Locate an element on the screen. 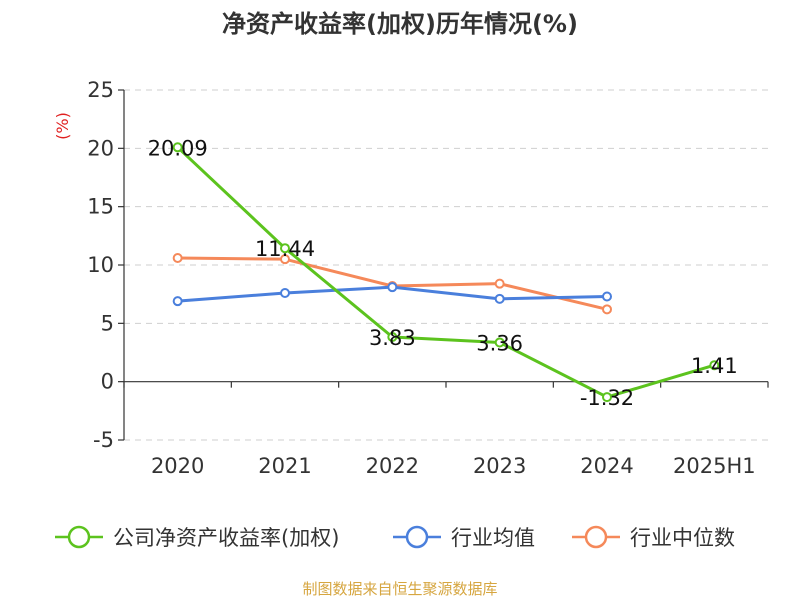 This screenshot has width=800, height=600. y-tick-label: 15 is located at coordinates (100, 207).